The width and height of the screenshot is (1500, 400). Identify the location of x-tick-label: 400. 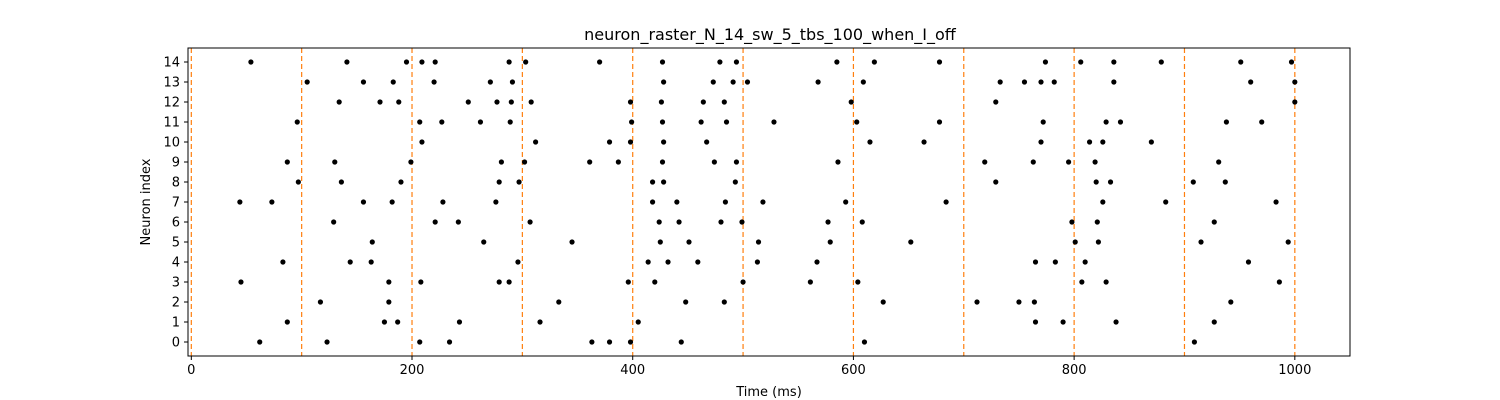
(632, 370).